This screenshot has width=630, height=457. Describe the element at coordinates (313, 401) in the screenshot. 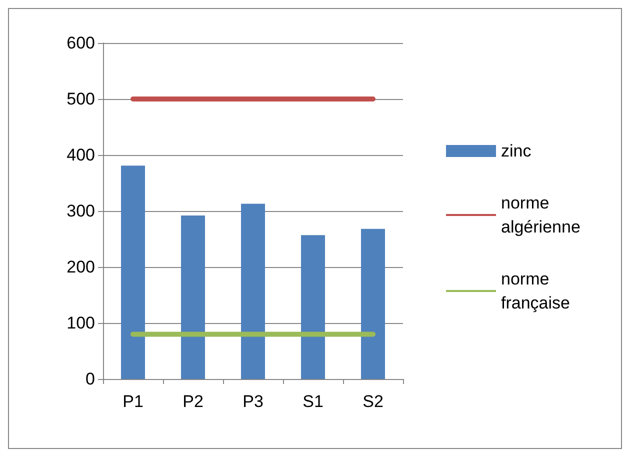

I see `x-tick-label: S1` at that location.